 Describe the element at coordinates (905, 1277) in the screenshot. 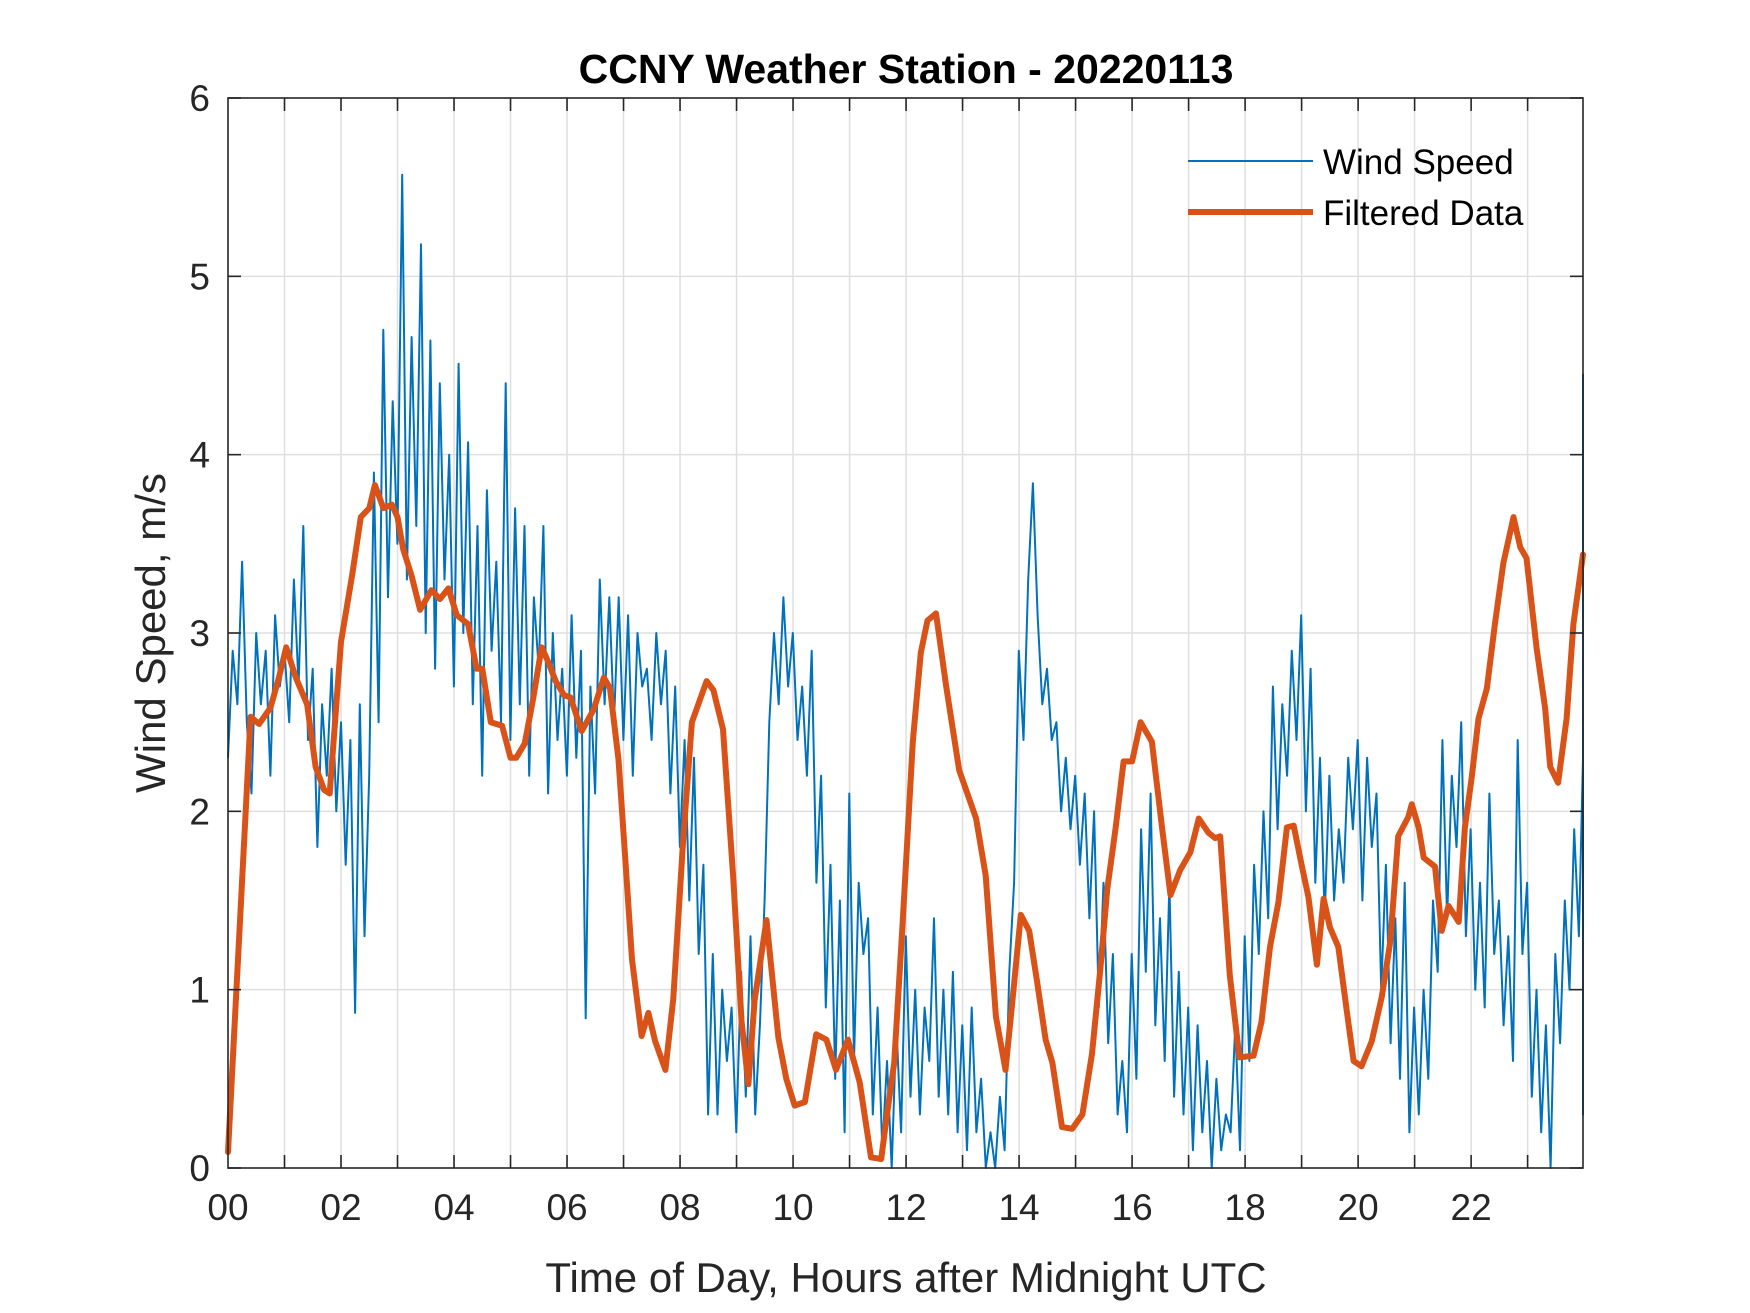

I see `x-axis-label: Time of Day, Hours after Midnight UTC` at that location.